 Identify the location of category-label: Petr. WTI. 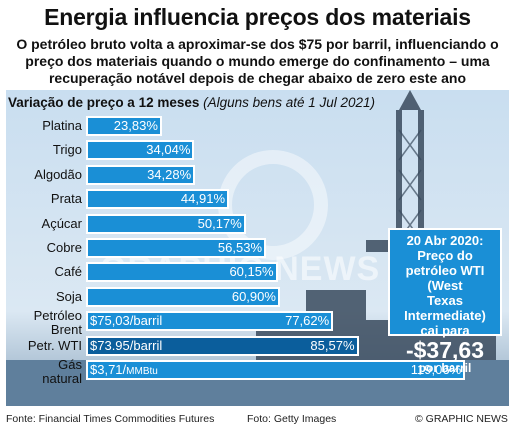
(54, 345).